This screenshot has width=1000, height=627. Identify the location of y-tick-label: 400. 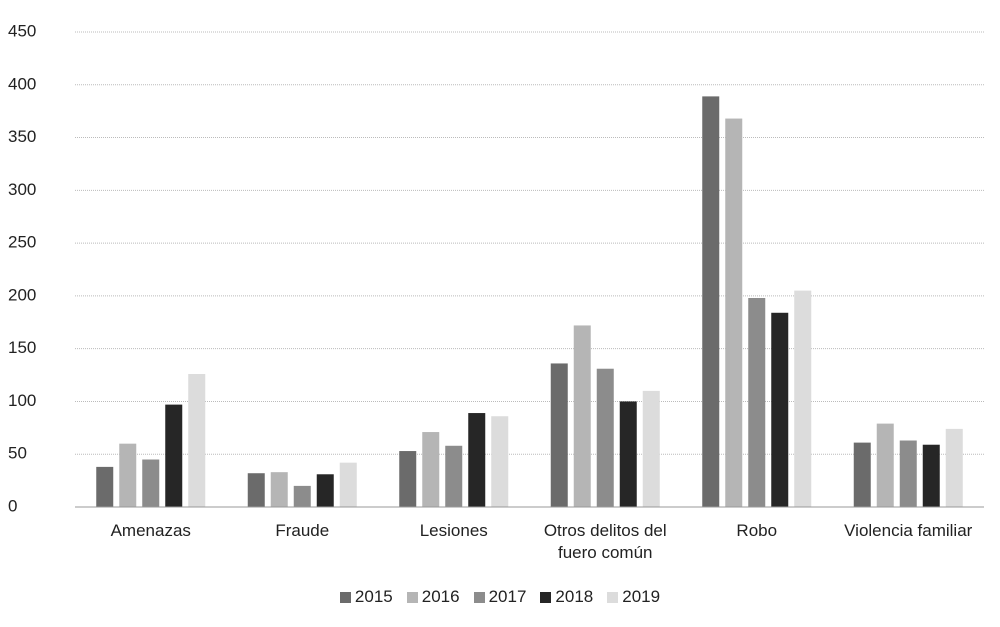
(22, 83).